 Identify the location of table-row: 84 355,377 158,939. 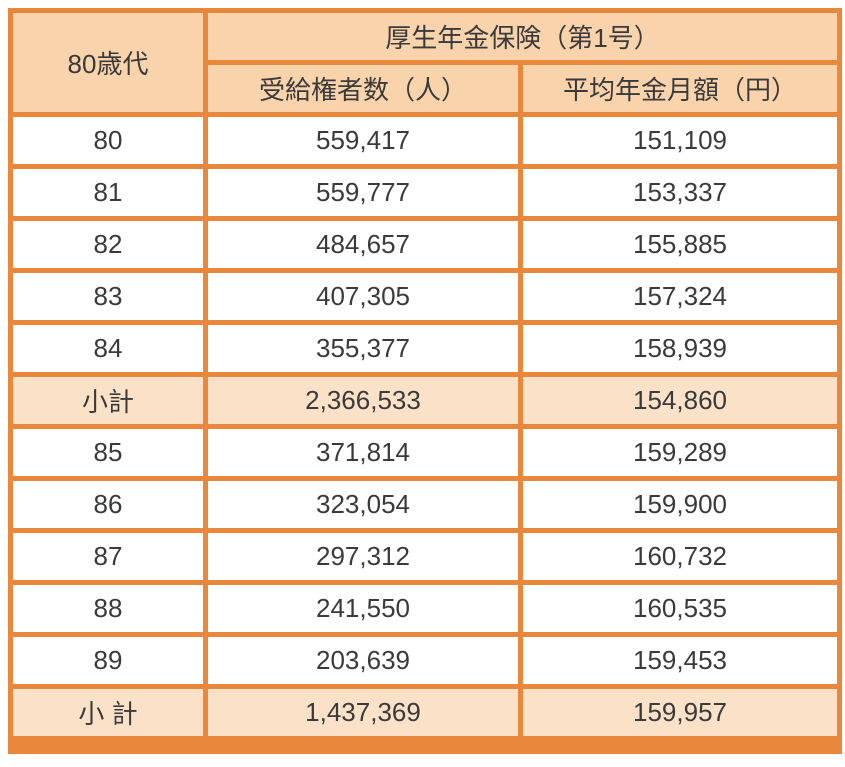
(425, 348).